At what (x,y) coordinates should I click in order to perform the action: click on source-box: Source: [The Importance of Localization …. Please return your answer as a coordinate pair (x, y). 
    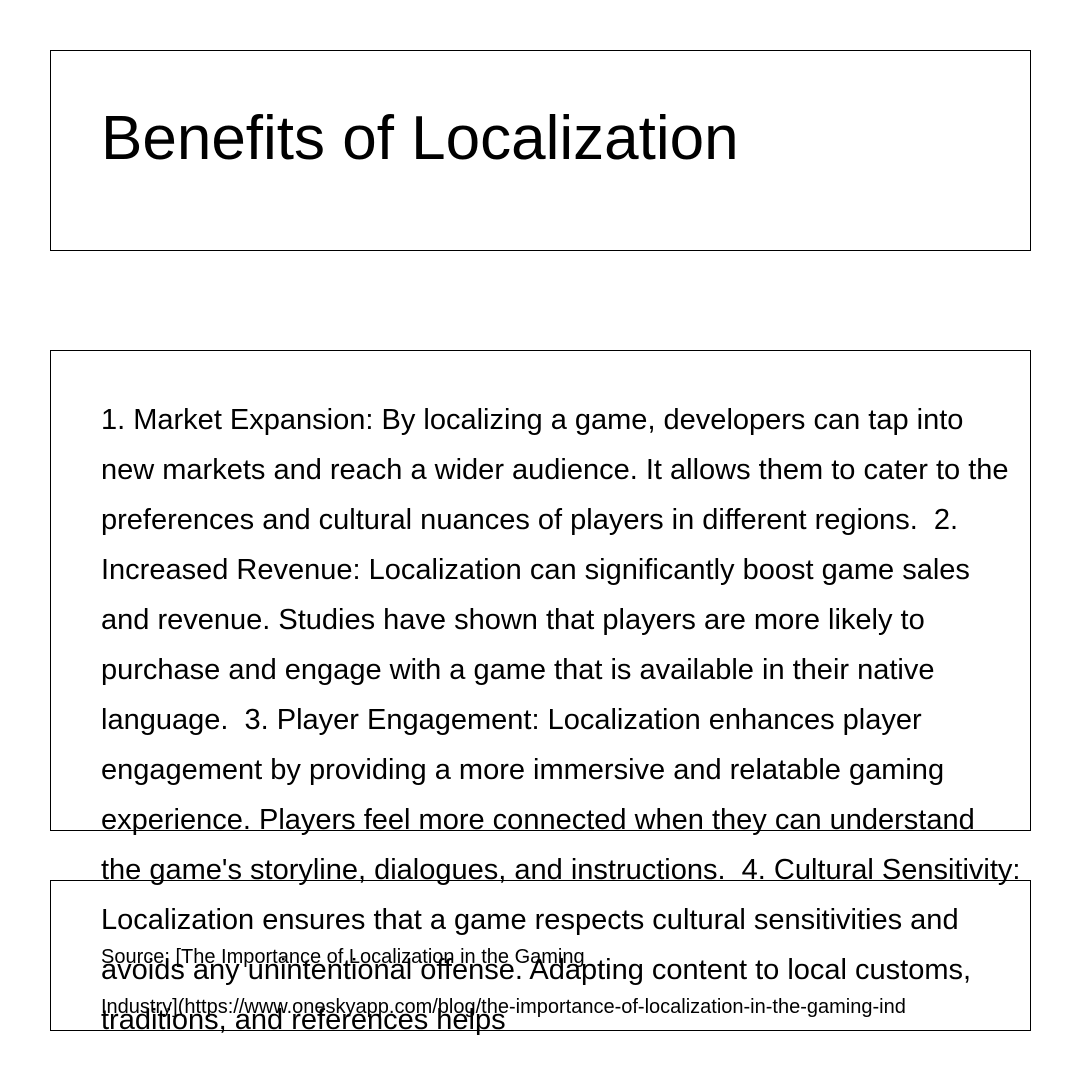
    Looking at the image, I should click on (540, 955).